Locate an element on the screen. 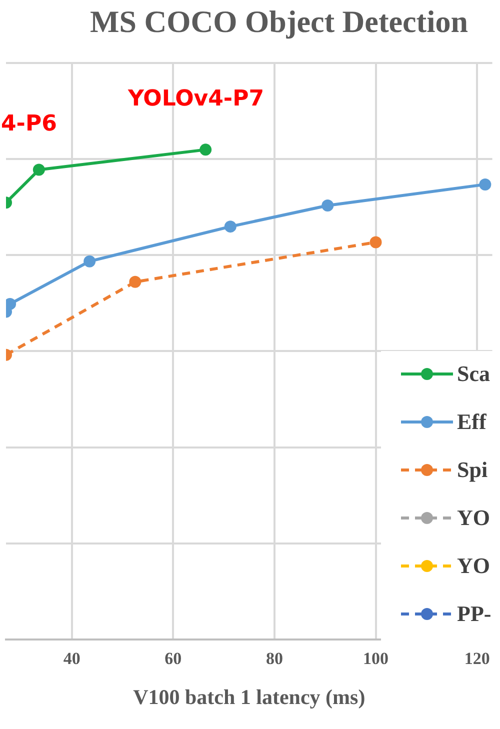  legend-label: Sca is located at coordinates (473, 374).